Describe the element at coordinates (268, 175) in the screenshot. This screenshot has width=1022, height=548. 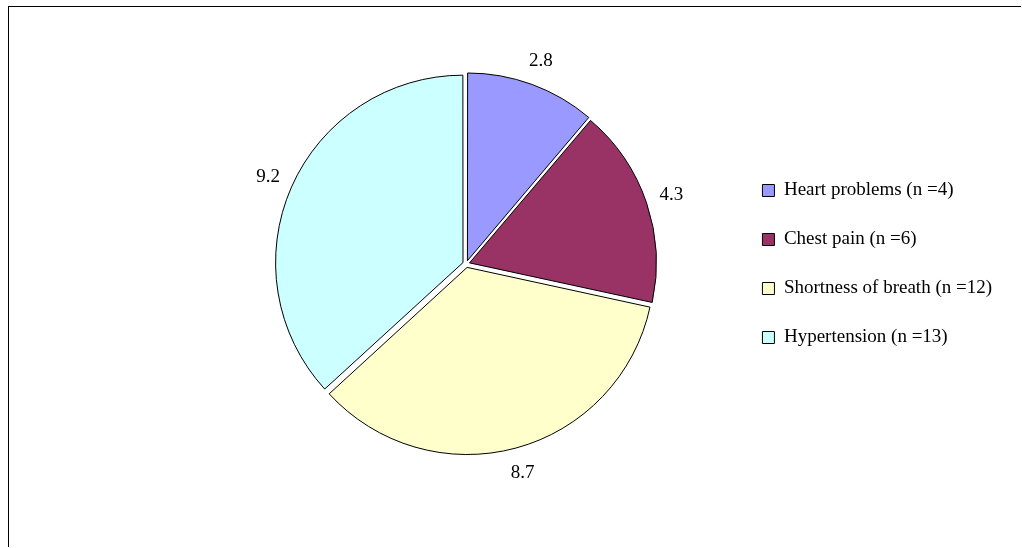
I see `data-label: 9.2` at that location.